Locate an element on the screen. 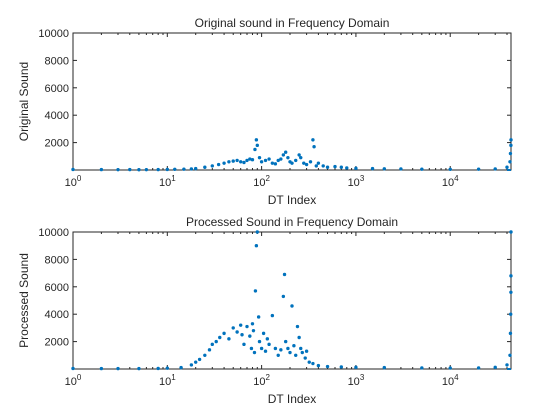  chart-title: Original sound in Frequency Domain is located at coordinates (292, 23).